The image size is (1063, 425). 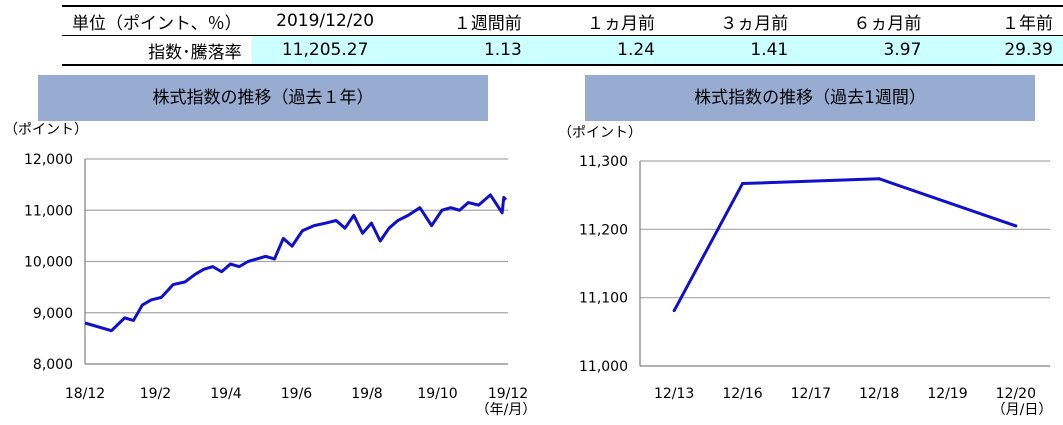 What do you see at coordinates (811, 394) in the screenshot?
I see `chart2-x-tick-label: 12/17` at bounding box center [811, 394].